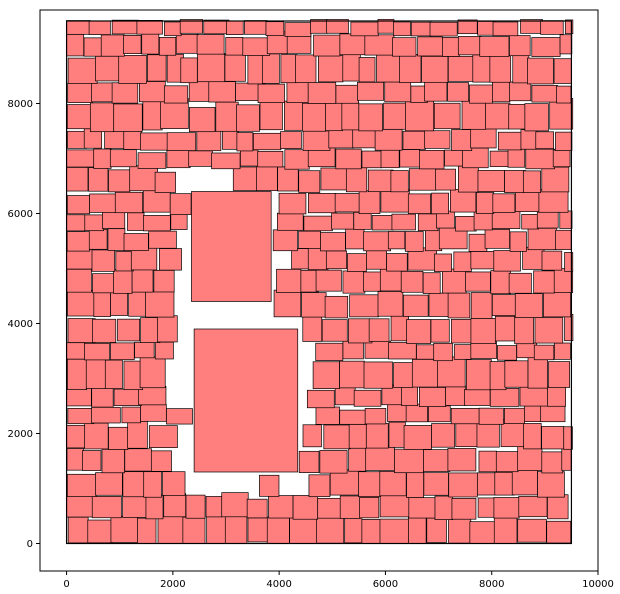  I want to click on large-packed-rect, so click(231, 246).